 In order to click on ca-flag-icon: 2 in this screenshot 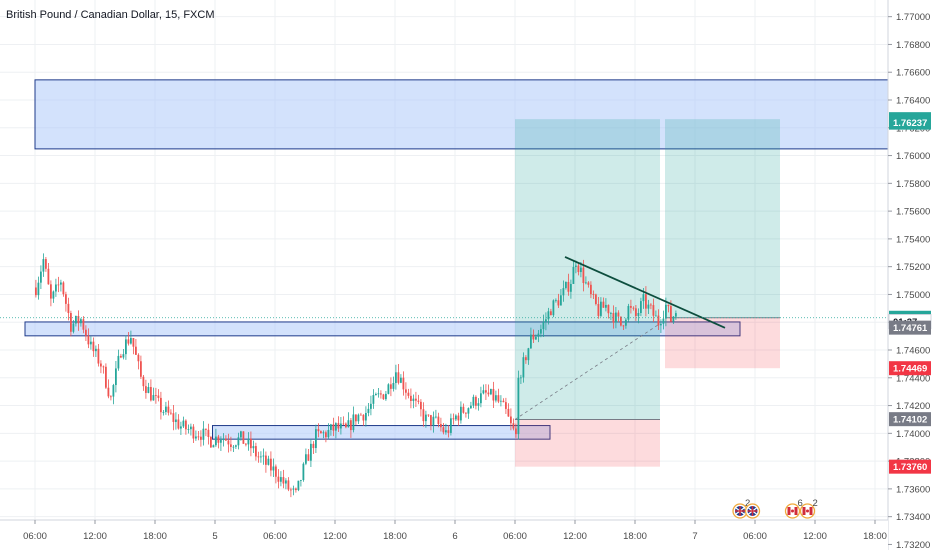, I will do `click(808, 508)`.